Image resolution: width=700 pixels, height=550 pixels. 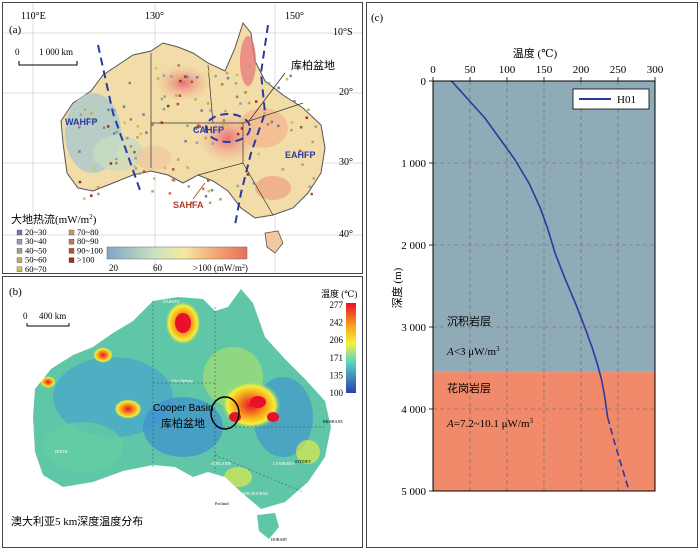 What do you see at coordinates (339, 293) in the screenshot?
I see `colorbar-title-b: 温度 (℃)` at bounding box center [339, 293].